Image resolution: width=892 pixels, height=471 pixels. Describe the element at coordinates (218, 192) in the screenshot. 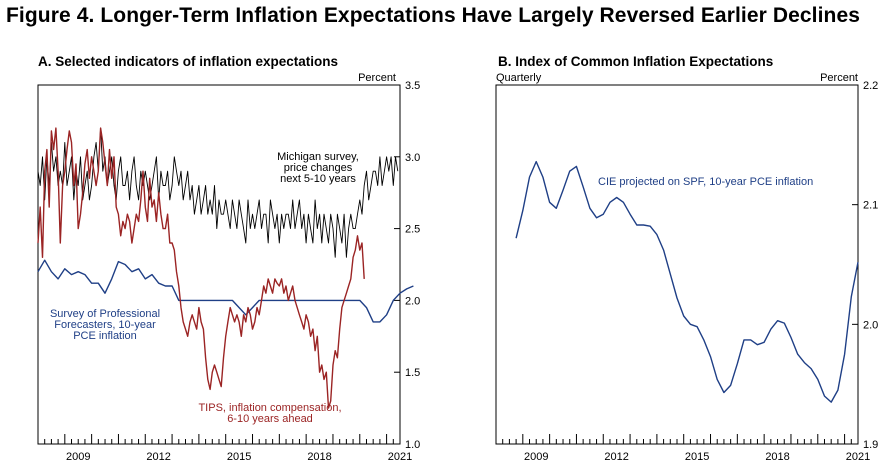

I see `series-line-michigan-survey-price-changes-next-5-10-` at that location.